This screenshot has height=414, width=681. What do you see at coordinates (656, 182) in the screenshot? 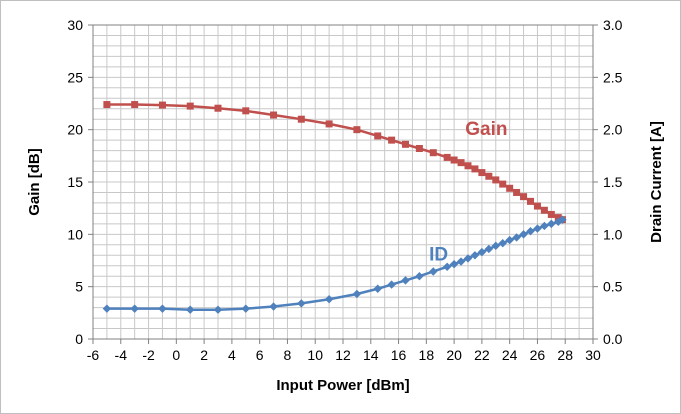
I see `y2-axis-title: Drain Current [A]` at bounding box center [656, 182].